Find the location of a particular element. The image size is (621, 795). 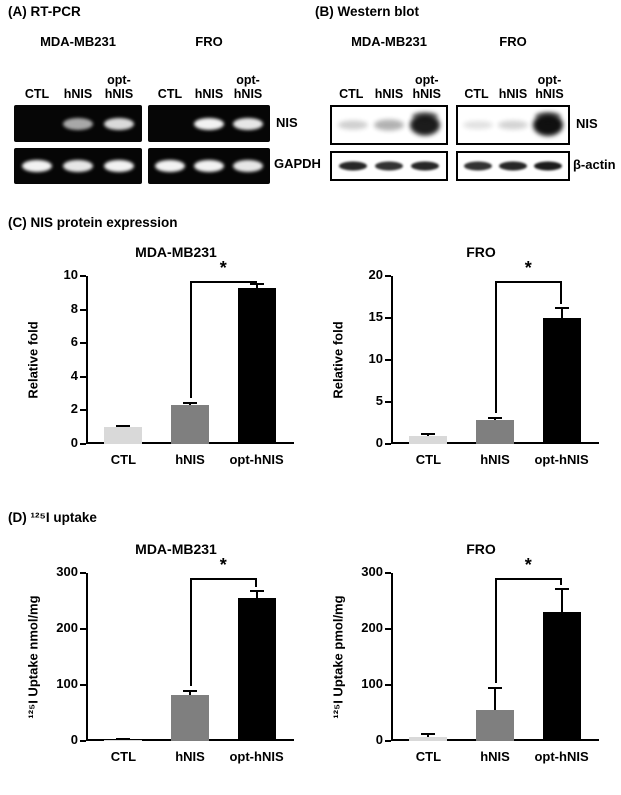

y-axis-label: Relative fold is located at coordinates (33, 360).